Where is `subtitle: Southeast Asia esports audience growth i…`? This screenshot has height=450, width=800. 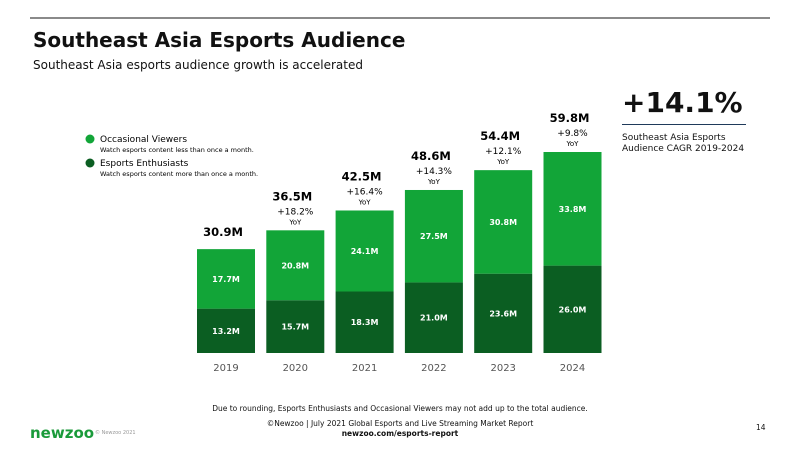 subtitle: Southeast Asia esports audience growth i… is located at coordinates (198, 65).